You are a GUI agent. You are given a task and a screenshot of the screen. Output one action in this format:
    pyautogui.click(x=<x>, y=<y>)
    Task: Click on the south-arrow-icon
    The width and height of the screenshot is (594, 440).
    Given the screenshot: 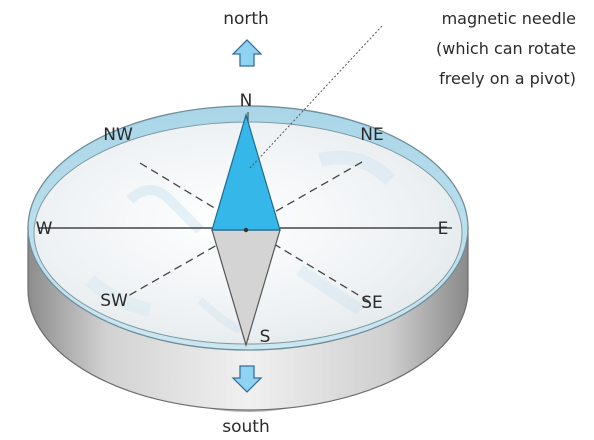 What is the action you would take?
    pyautogui.click(x=247, y=379)
    